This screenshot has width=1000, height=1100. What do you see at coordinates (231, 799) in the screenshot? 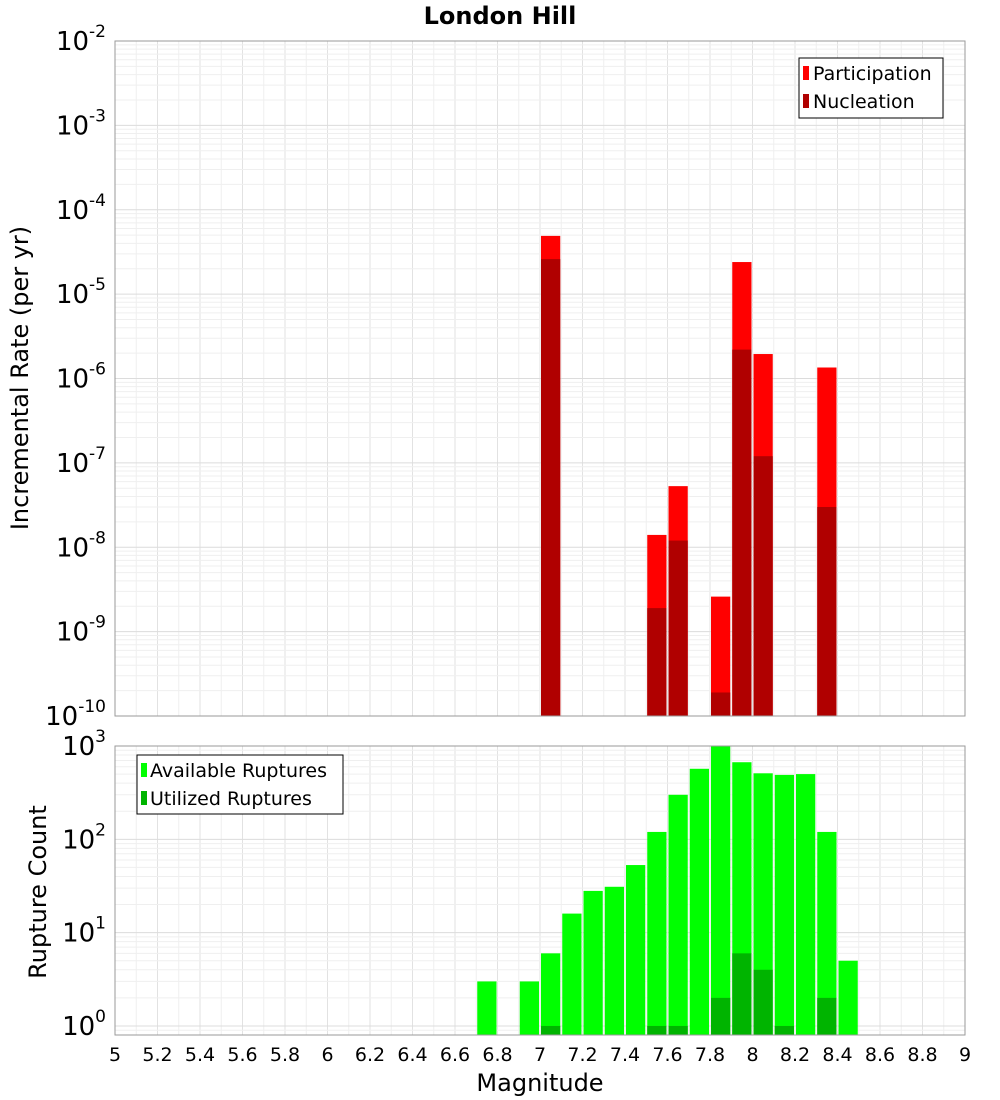
I see `legend-label-utilized: Utilized Ruptures` at bounding box center [231, 799].